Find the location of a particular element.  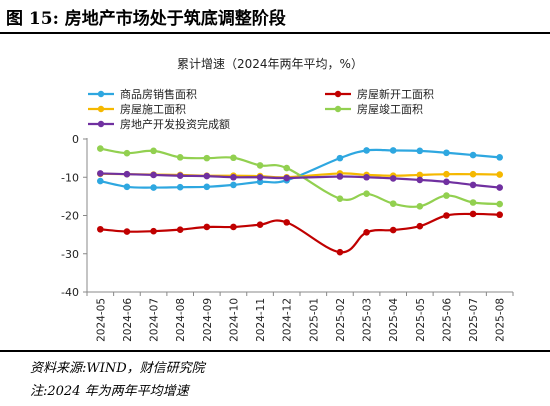

x-tick-label: 2025-06 is located at coordinates (447, 320).